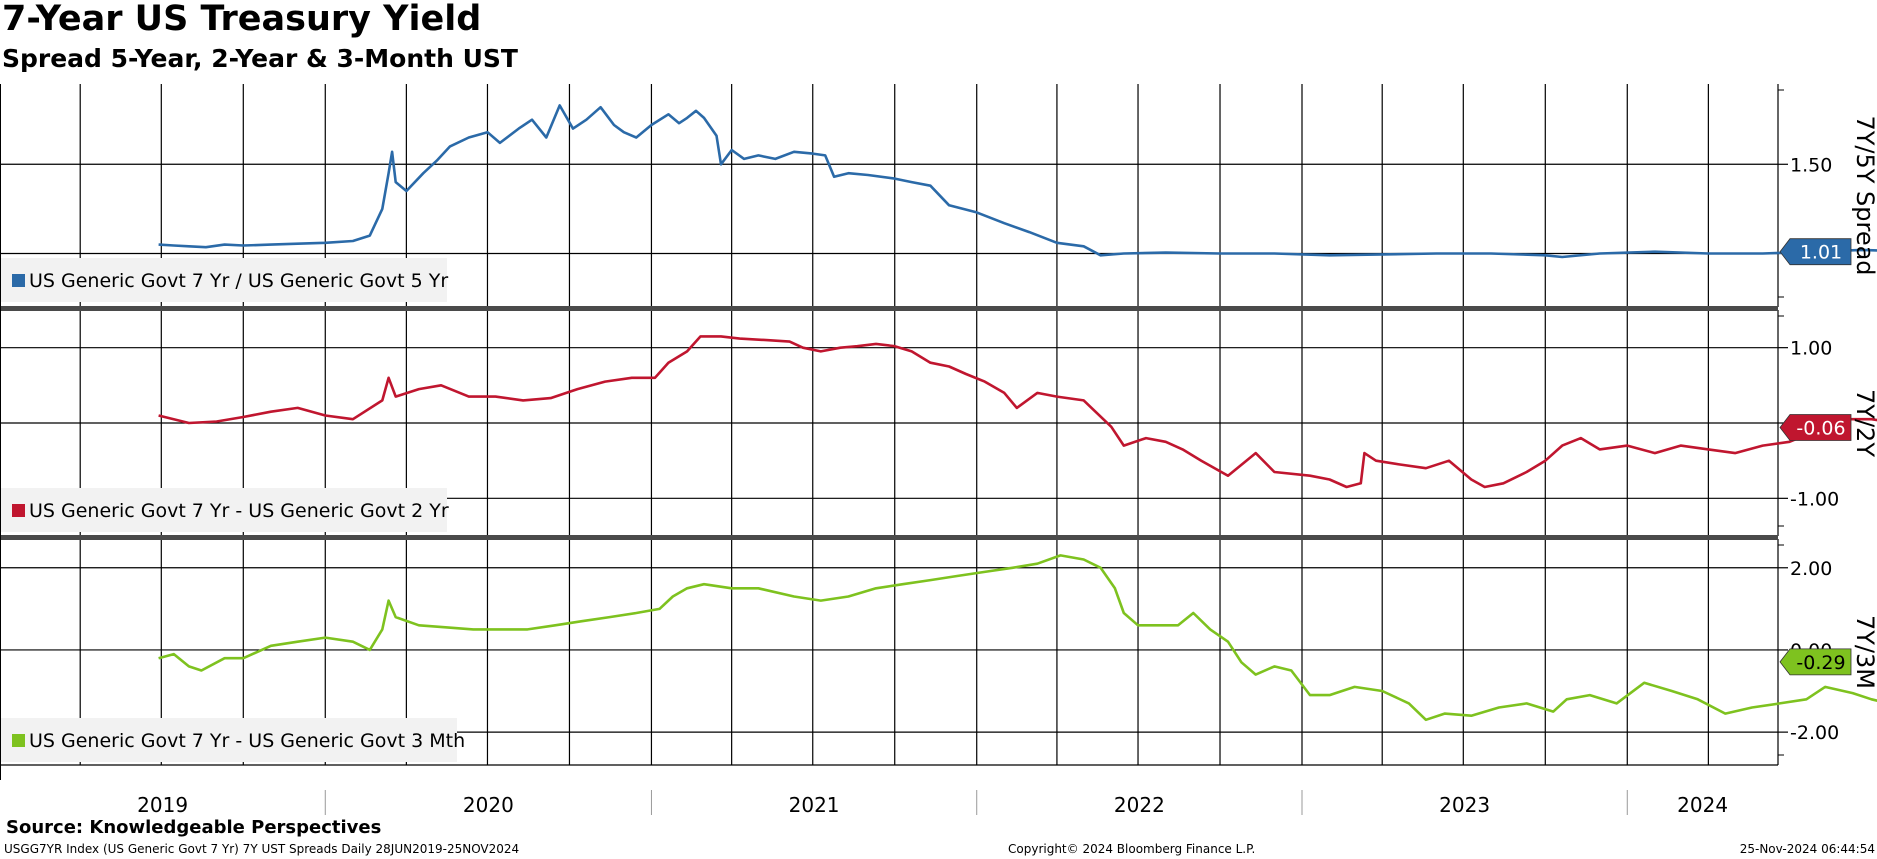 Image resolution: width=1877 pixels, height=859 pixels. I want to click on y-tick-label: -1.00, so click(1814, 499).